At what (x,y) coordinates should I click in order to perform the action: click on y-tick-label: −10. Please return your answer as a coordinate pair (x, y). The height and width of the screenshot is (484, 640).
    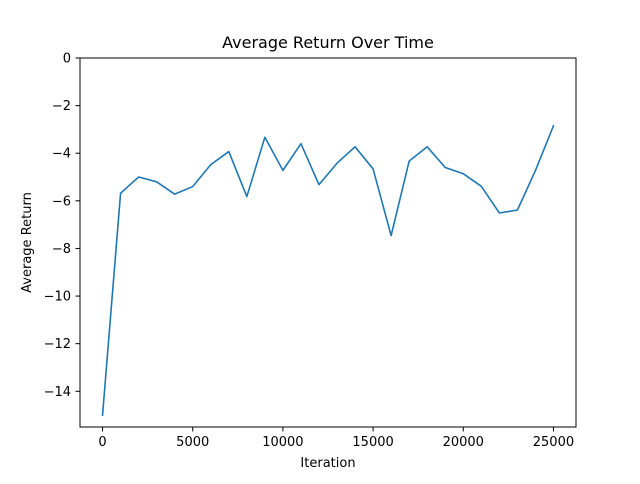
    Looking at the image, I should click on (57, 297).